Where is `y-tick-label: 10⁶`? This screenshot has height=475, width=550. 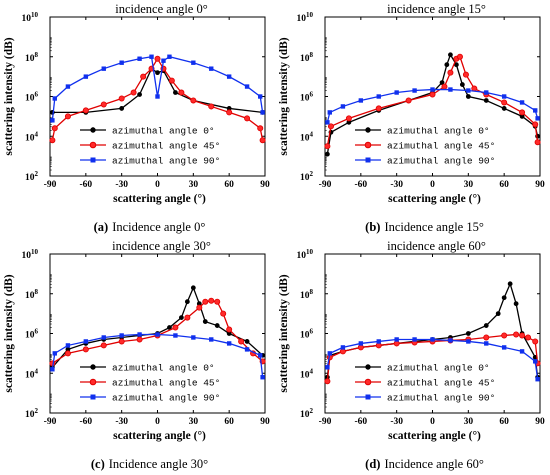 y-tick-label: 10⁶ is located at coordinates (307, 334).